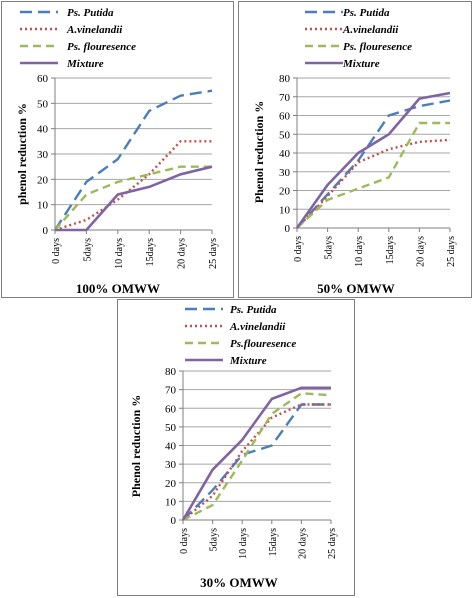 Image resolution: width=474 pixels, height=598 pixels. Describe the element at coordinates (356, 288) in the screenshot. I see `chart-caption: 50% OMWW` at that location.